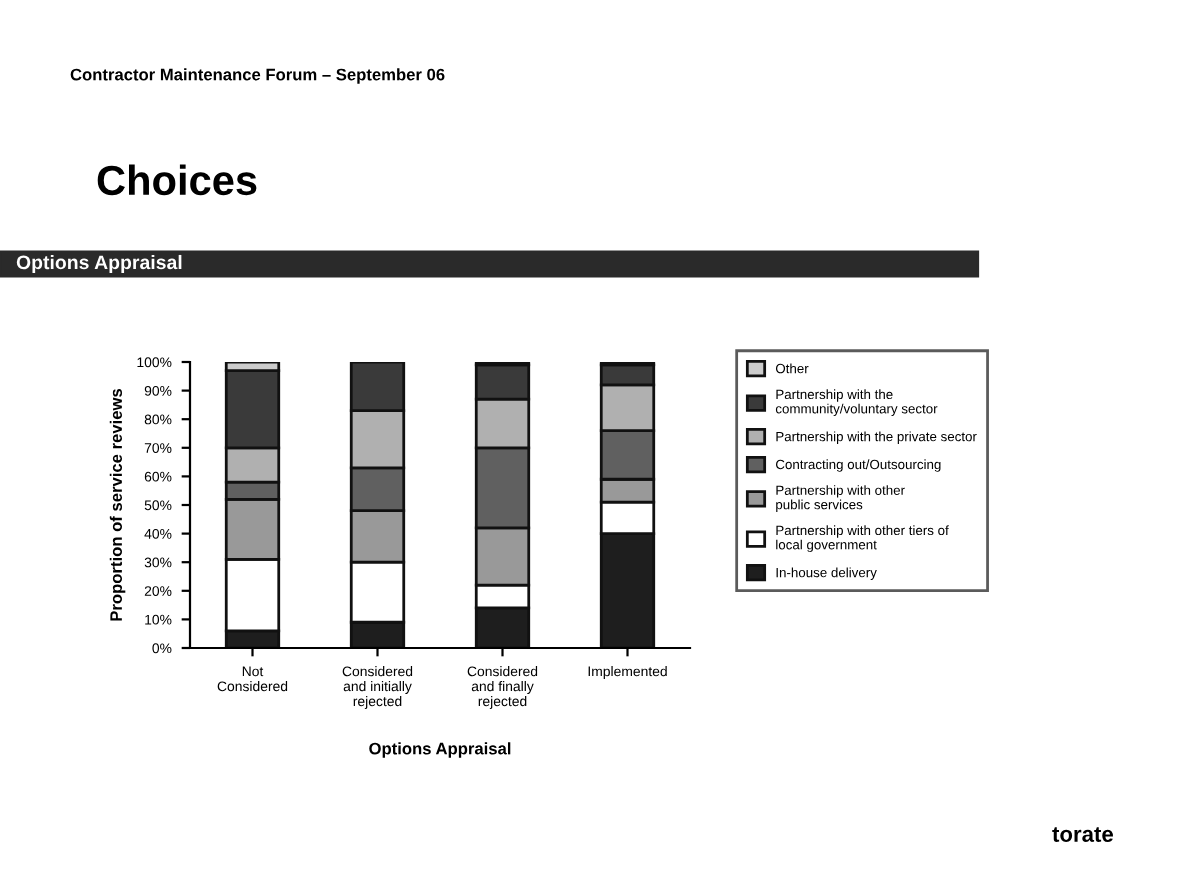 This screenshot has width=1178, height=884. What do you see at coordinates (117, 504) in the screenshot?
I see `y-axis-title: Proportion of service reviews` at bounding box center [117, 504].